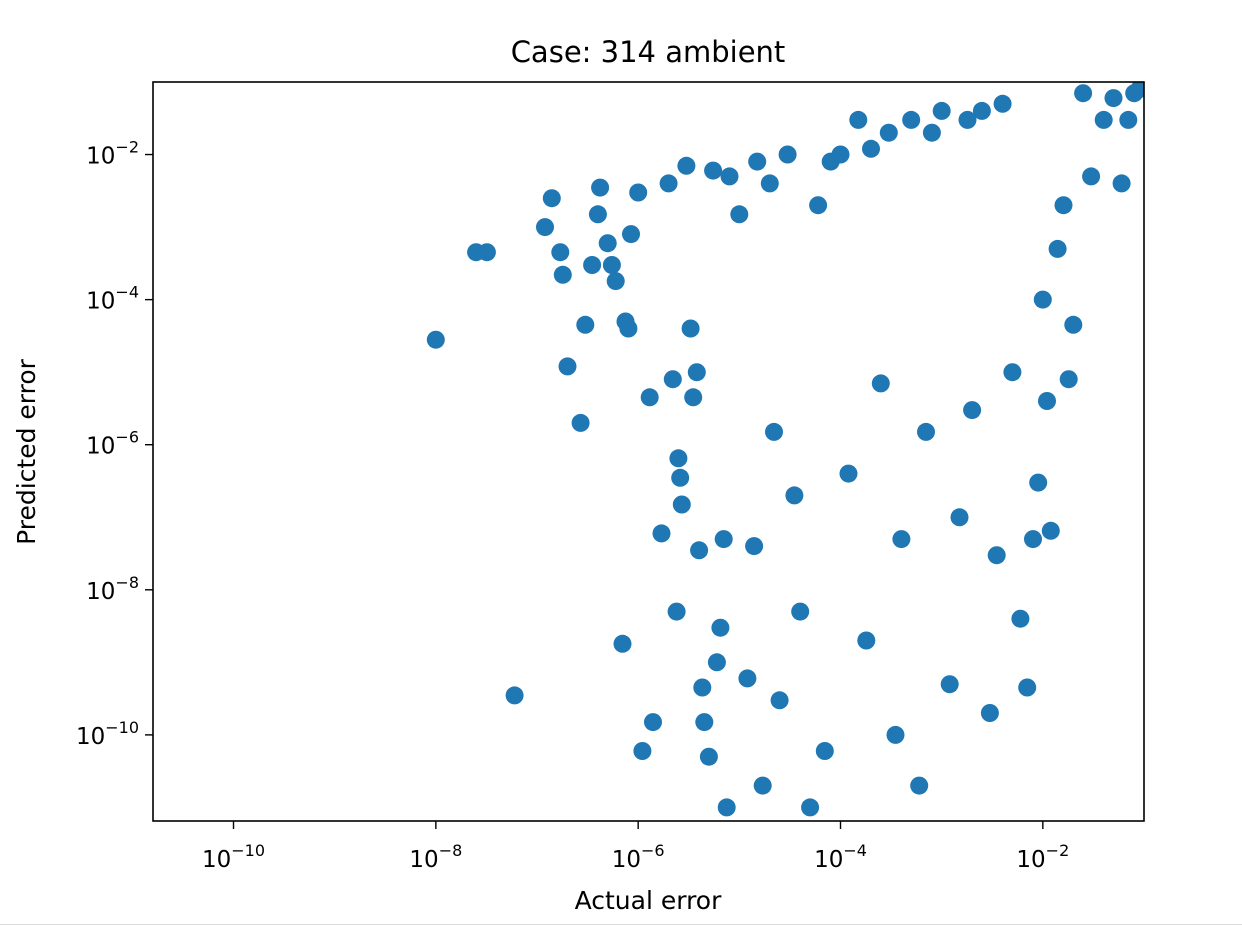  I want to click on y-tick-label: 10⁻⁴, so click(112, 299).